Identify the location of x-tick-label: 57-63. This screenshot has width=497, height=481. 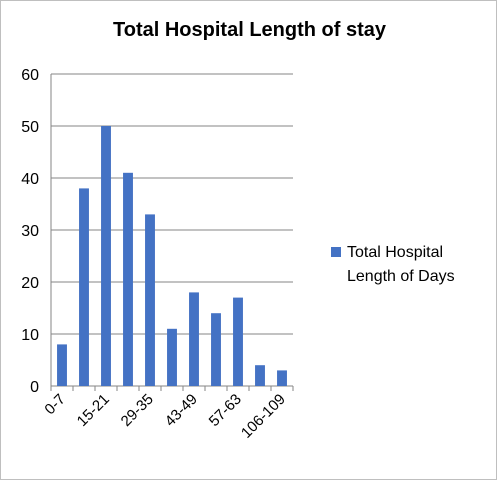
(225, 410).